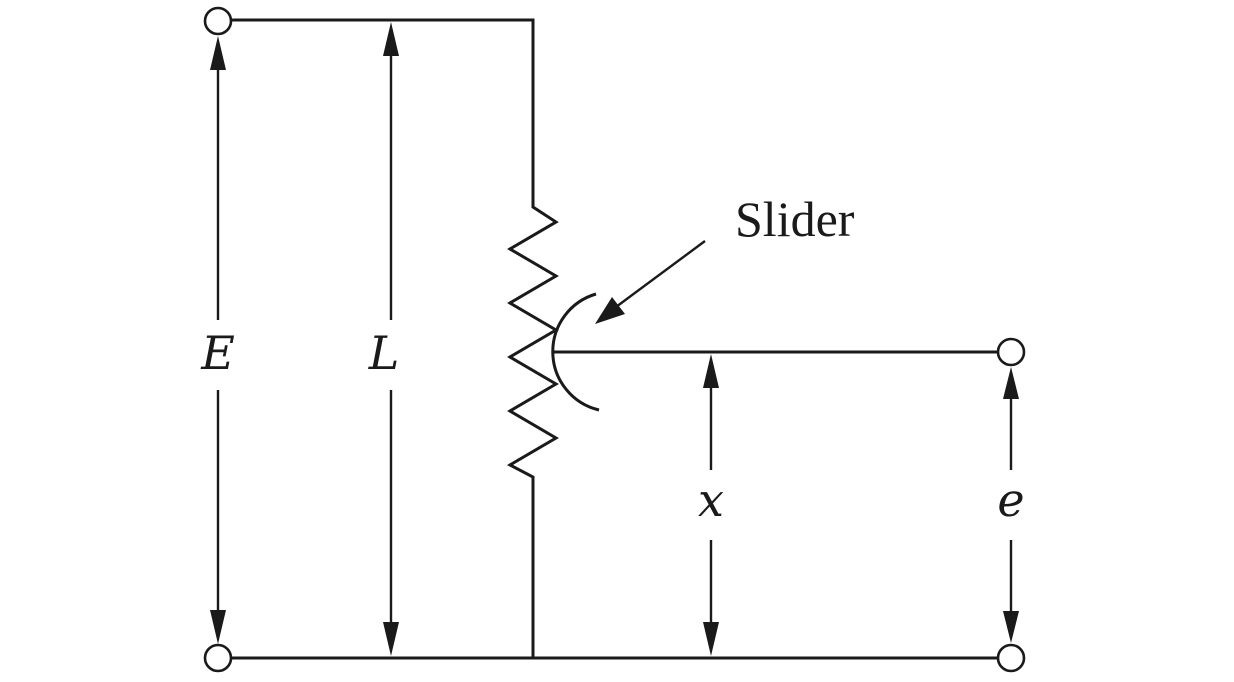 The height and width of the screenshot is (682, 1234). What do you see at coordinates (725, 257) in the screenshot?
I see `slider-callout: Slider` at bounding box center [725, 257].